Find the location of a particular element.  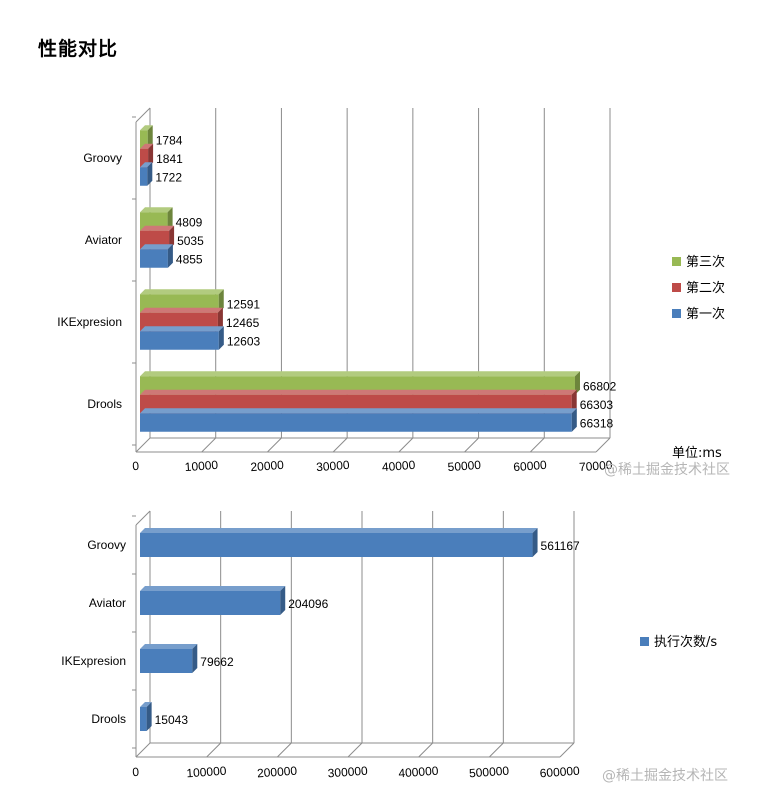

data-label: 4855 is located at coordinates (189, 260).